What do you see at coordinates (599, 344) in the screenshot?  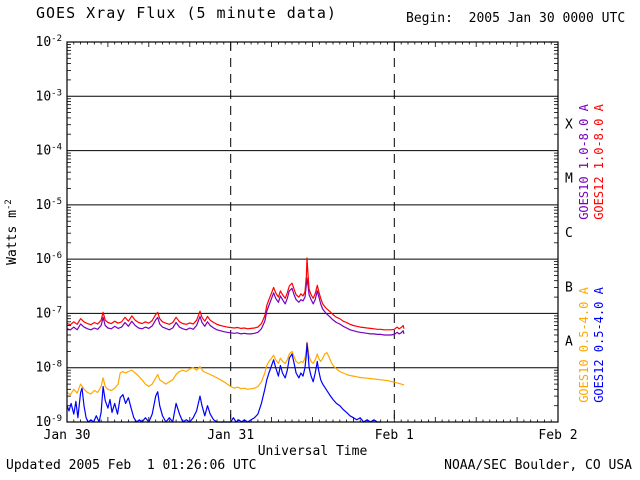 I see `legend-label-goes12-0-5-4-0-a: GOES12 0.5-4.0 A` at bounding box center [599, 344].